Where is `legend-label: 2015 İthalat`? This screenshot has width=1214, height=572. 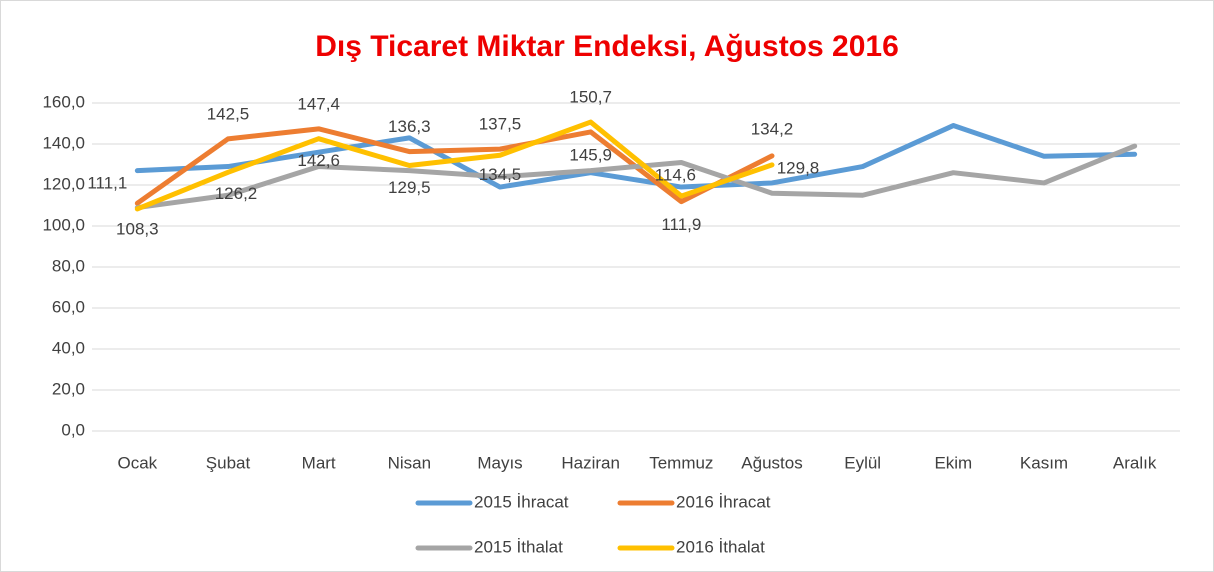 legend-label: 2015 İthalat is located at coordinates (518, 546).